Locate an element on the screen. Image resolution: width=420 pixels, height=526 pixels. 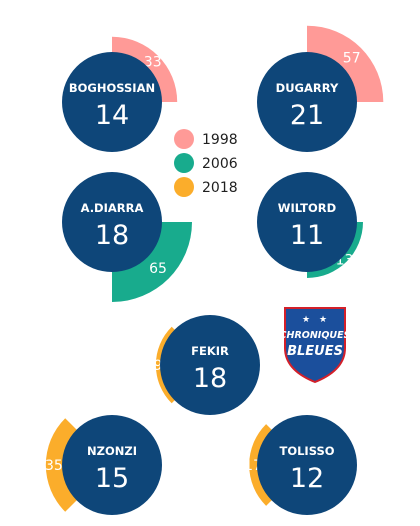
legend-label-2018: 2018 is located at coordinates (220, 188).